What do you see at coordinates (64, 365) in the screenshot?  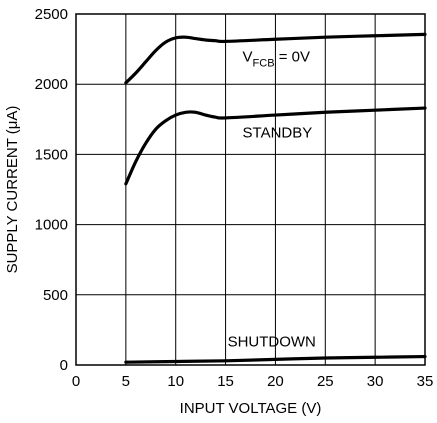 I see `y-tick-label: 0` at bounding box center [64, 365].